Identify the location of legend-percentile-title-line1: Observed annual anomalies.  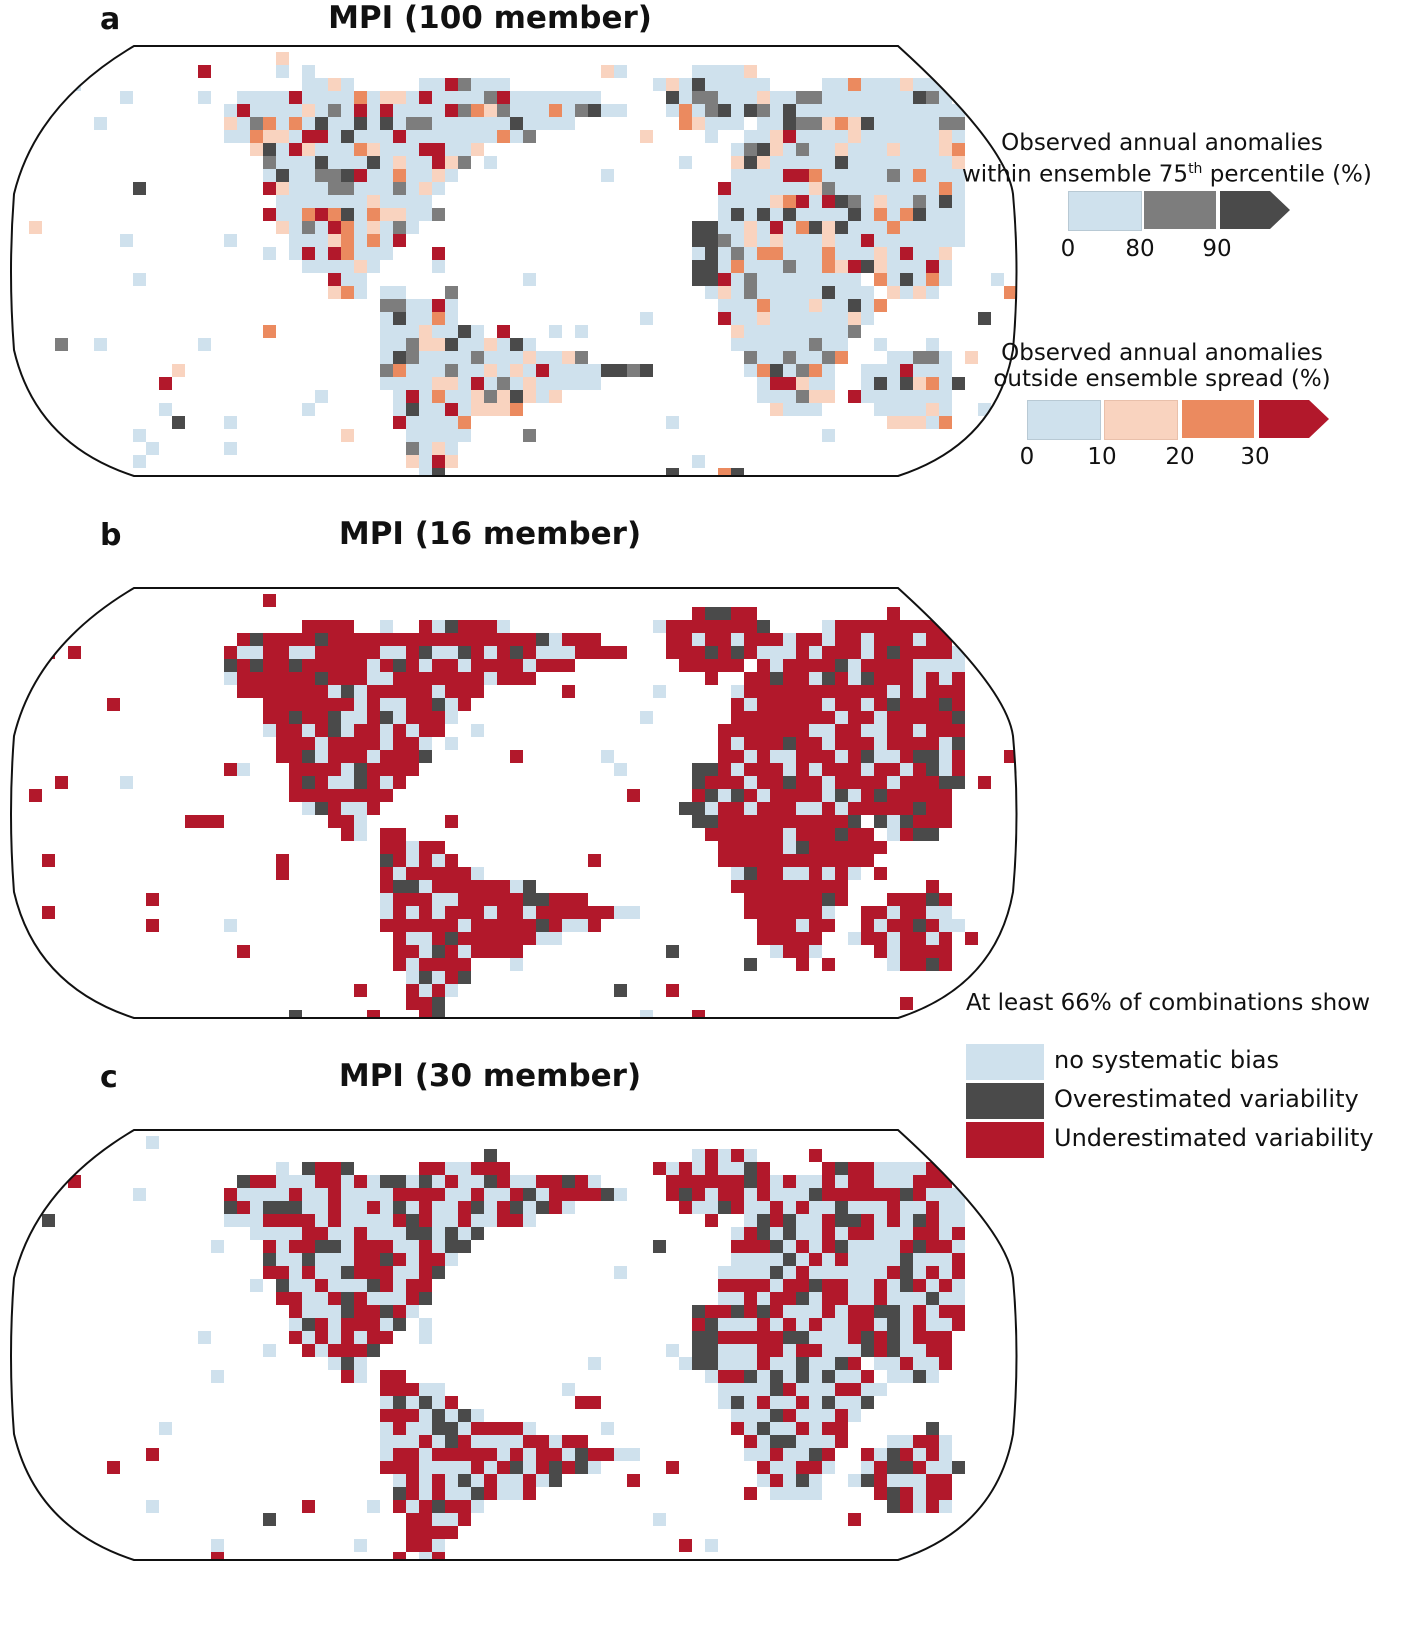
(1162, 143).